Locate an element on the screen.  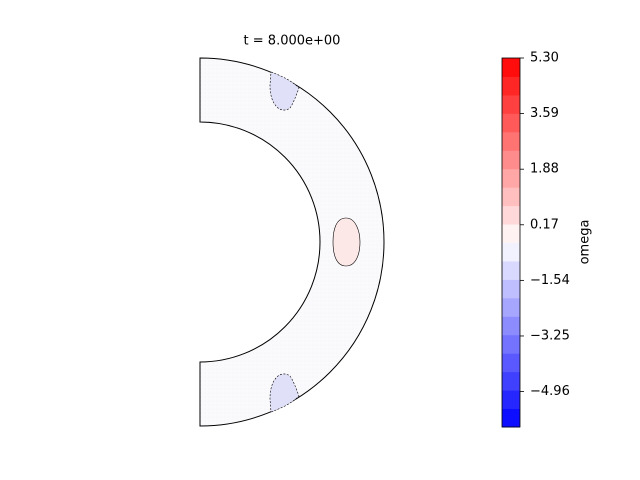
tick-label: 5.30 is located at coordinates (544, 58).